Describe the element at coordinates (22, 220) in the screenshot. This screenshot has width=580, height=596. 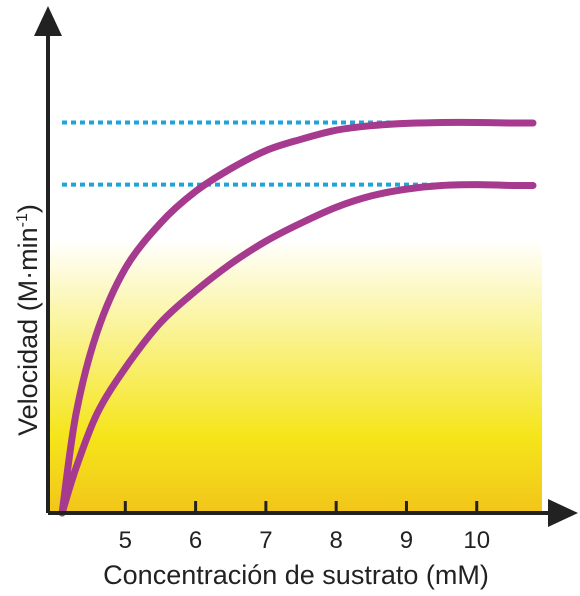
I see `y-axis-label-superscript: -1` at that location.